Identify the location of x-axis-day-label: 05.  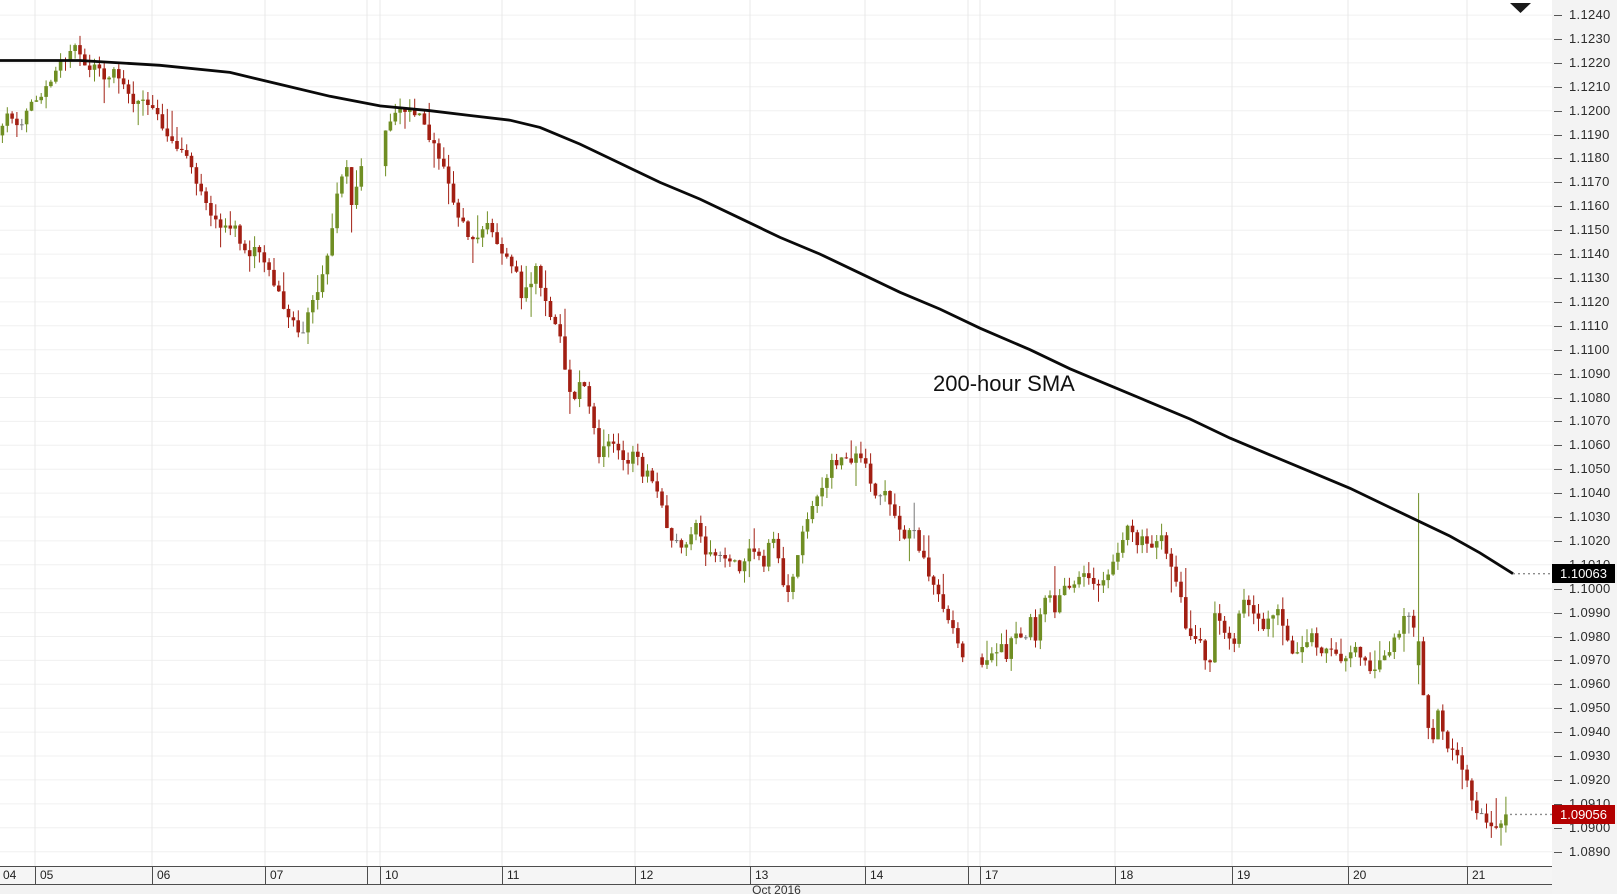
(47, 875).